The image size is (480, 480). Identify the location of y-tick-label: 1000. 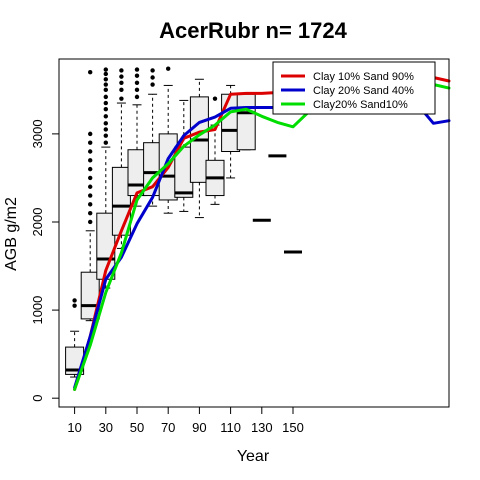
(37, 310).